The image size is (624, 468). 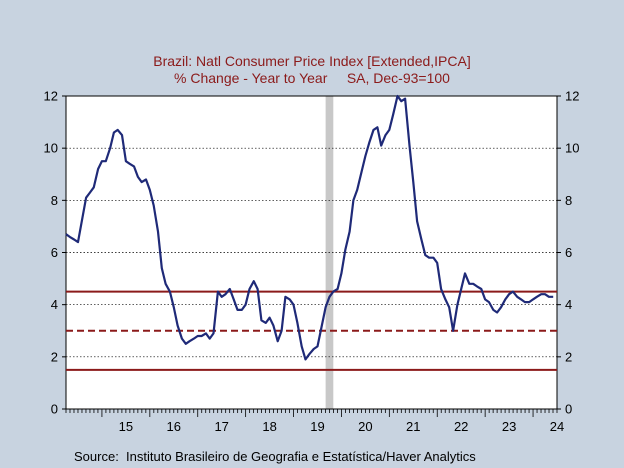 What do you see at coordinates (568, 304) in the screenshot?
I see `y-tick-label-right: 4` at bounding box center [568, 304].